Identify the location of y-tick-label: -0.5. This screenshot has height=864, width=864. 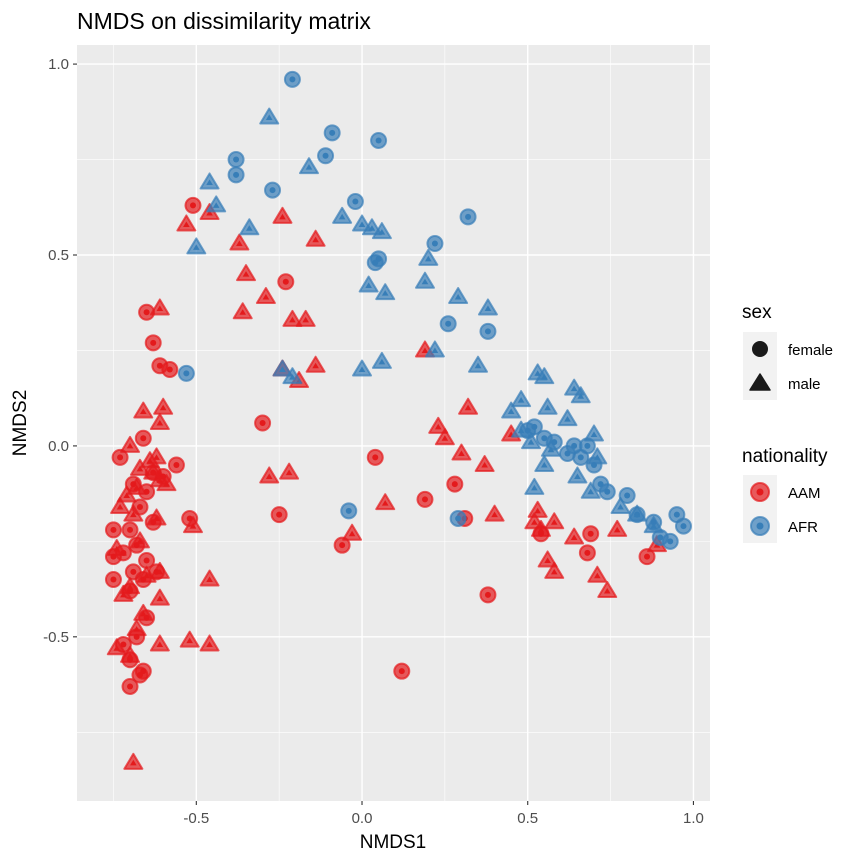
(56, 637).